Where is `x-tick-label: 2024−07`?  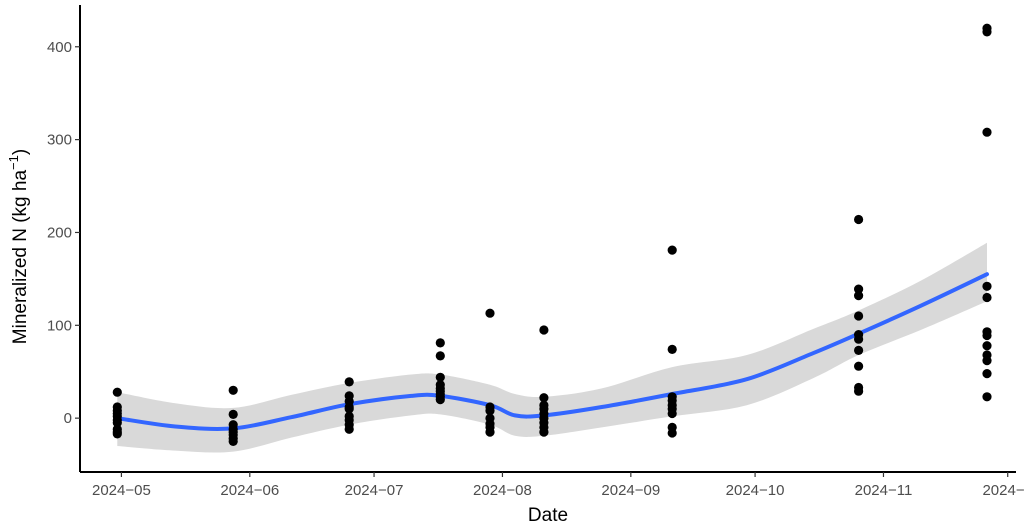
x-tick-label: 2024−07 is located at coordinates (374, 490).